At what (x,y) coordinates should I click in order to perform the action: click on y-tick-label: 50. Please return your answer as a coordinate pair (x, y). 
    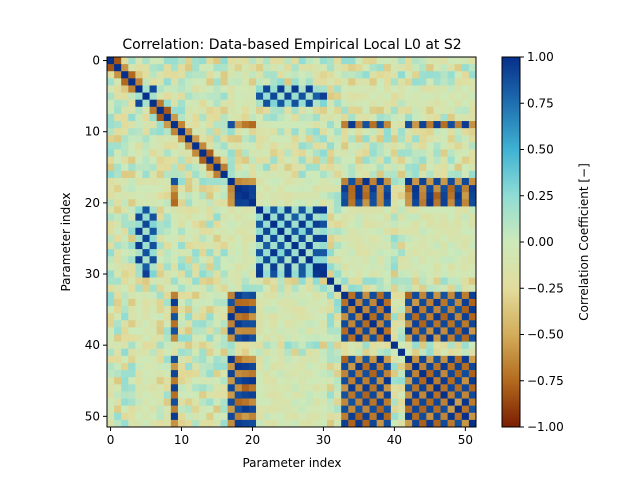
    Looking at the image, I should click on (92, 416).